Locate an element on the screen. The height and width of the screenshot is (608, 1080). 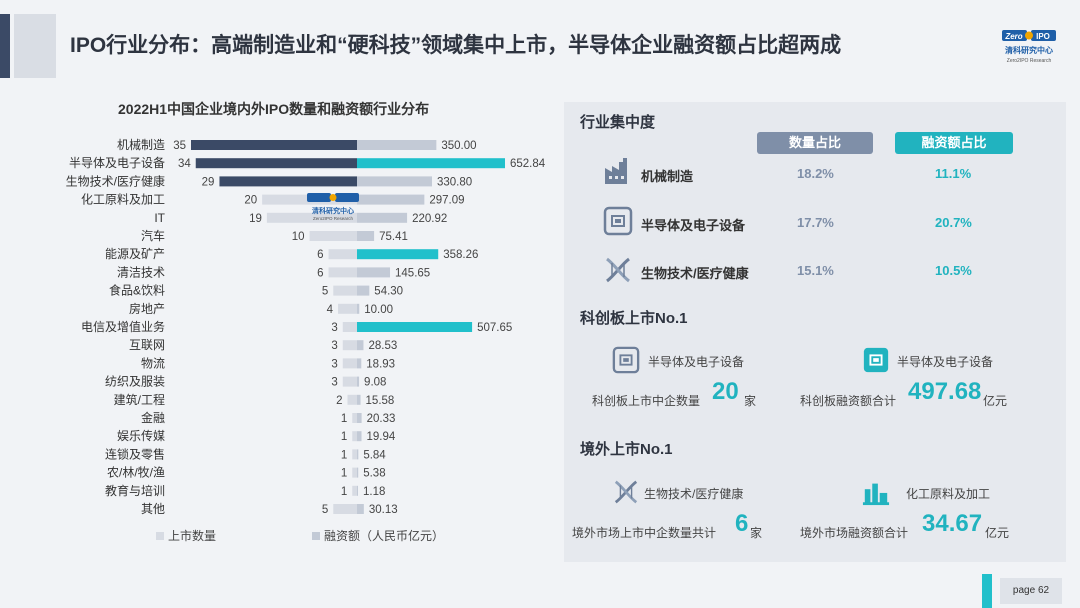
title-accent-light is located at coordinates (35, 46).